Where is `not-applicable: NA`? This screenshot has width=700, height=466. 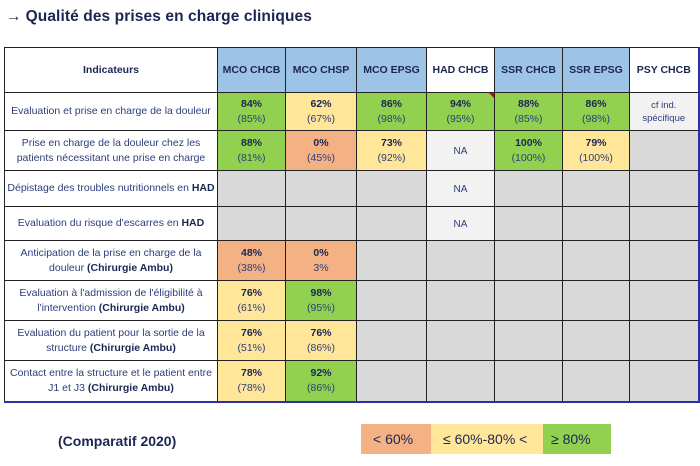
not-applicable: NA is located at coordinates (460, 151).